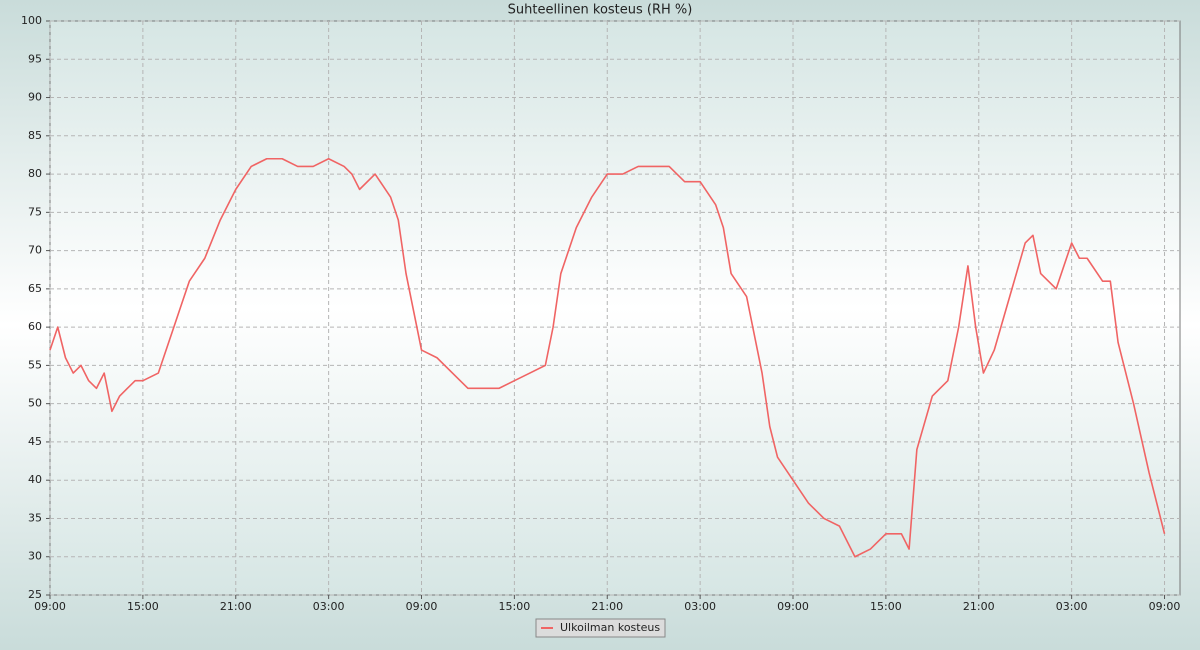 The image size is (1200, 650). I want to click on y-tick-label: 65, so click(35, 288).